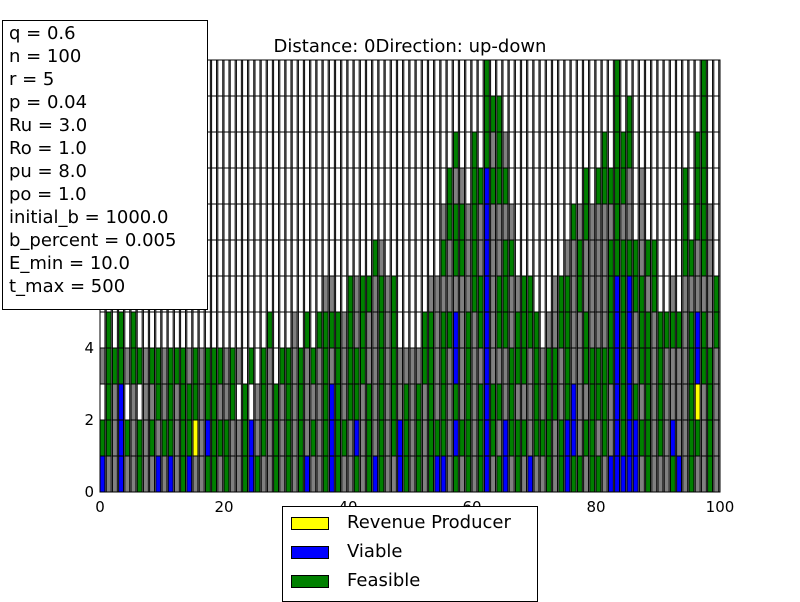 This screenshot has height=602, width=800. I want to click on legend-swatch-viable, so click(310, 552).